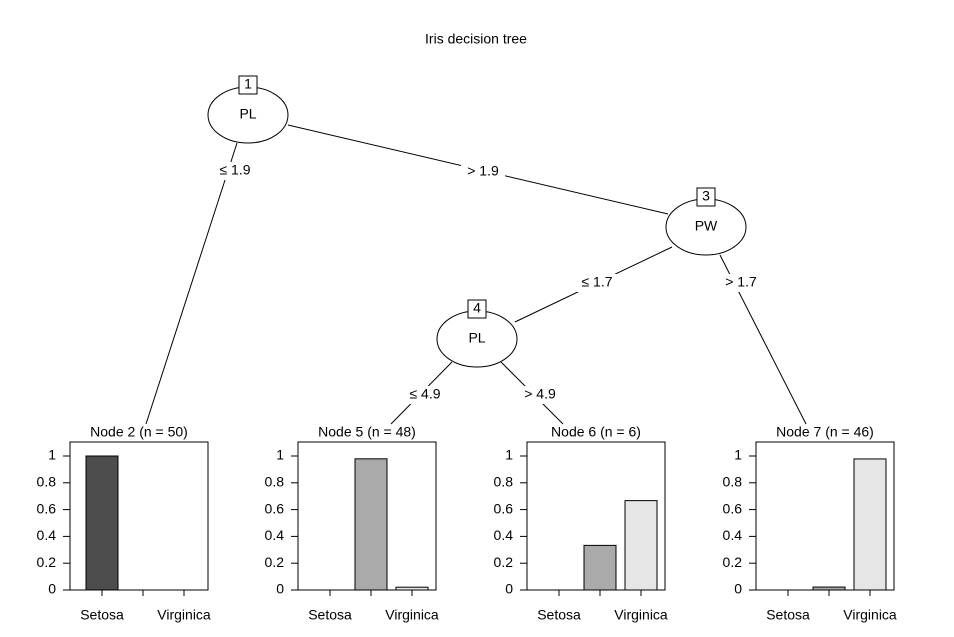 The height and width of the screenshot is (637, 954). What do you see at coordinates (139, 516) in the screenshot?
I see `panel-frame` at bounding box center [139, 516].